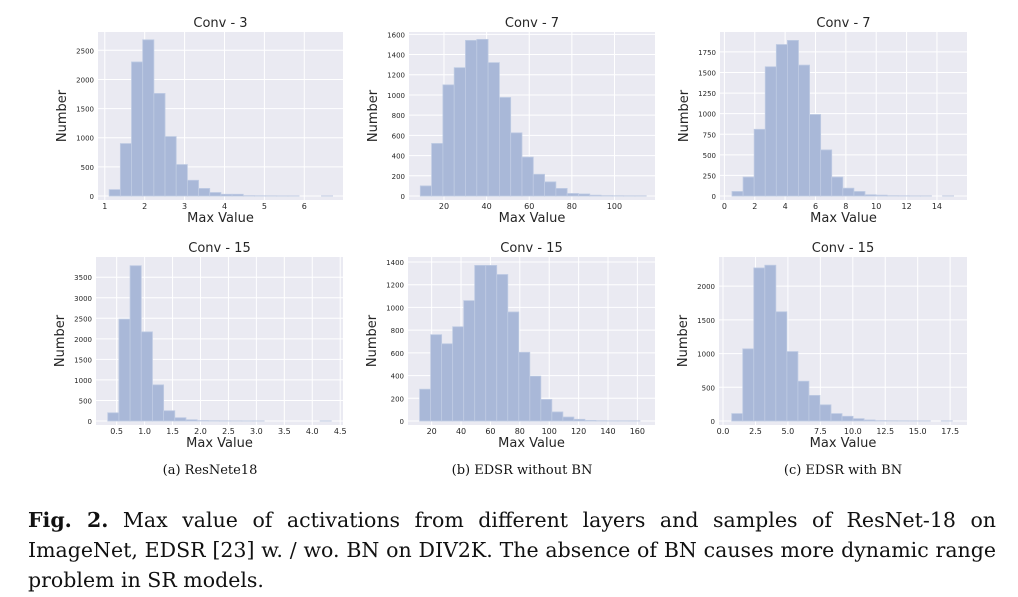 The height and width of the screenshot is (597, 1018). I want to click on x-tick-label: 6, so click(304, 206).